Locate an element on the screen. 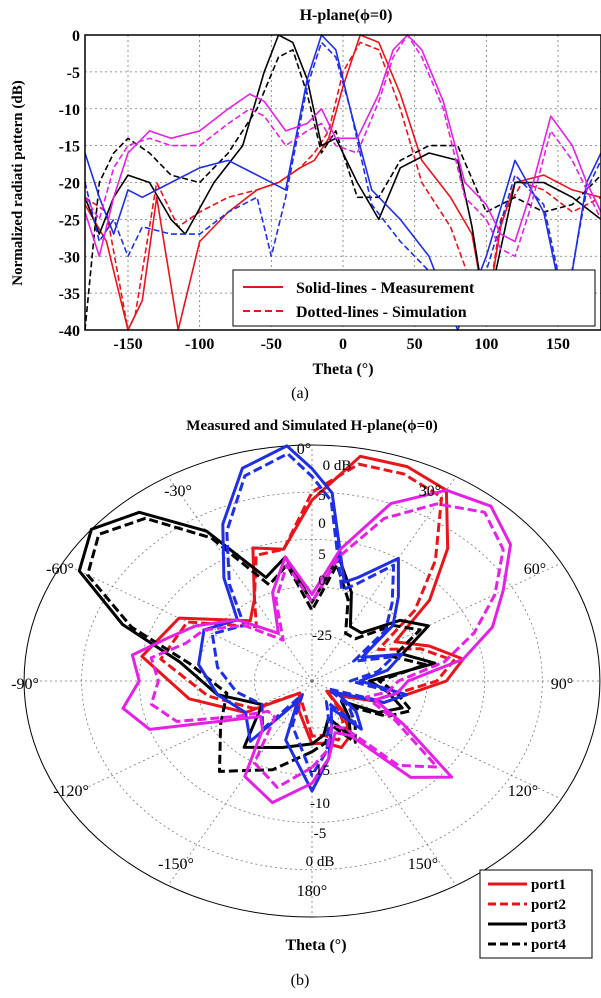 The width and height of the screenshot is (601, 998). polar-angle-label: -90° is located at coordinates (25, 684).